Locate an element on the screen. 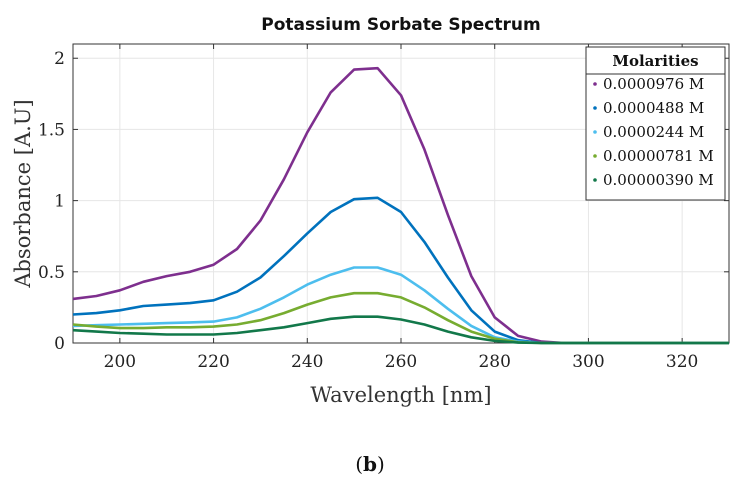 The height and width of the screenshot is (490, 740). x-tick-label: 280 is located at coordinates (494, 362).